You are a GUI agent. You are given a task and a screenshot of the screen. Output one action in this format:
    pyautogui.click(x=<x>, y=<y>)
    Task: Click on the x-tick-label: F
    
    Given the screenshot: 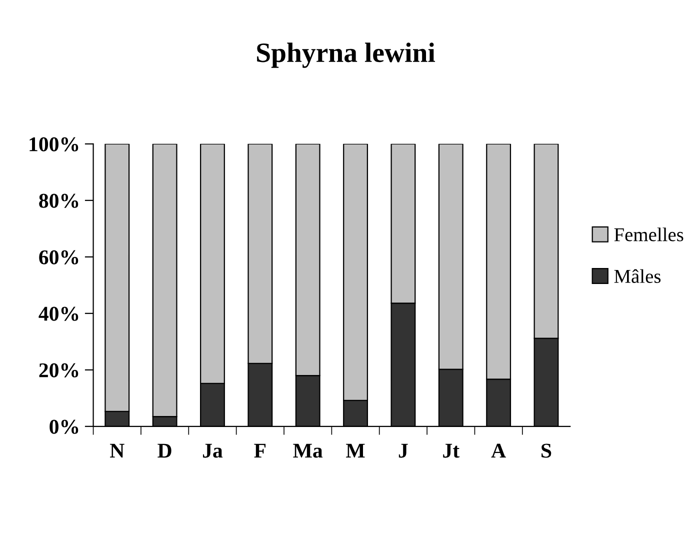 What is the action you would take?
    pyautogui.click(x=260, y=451)
    